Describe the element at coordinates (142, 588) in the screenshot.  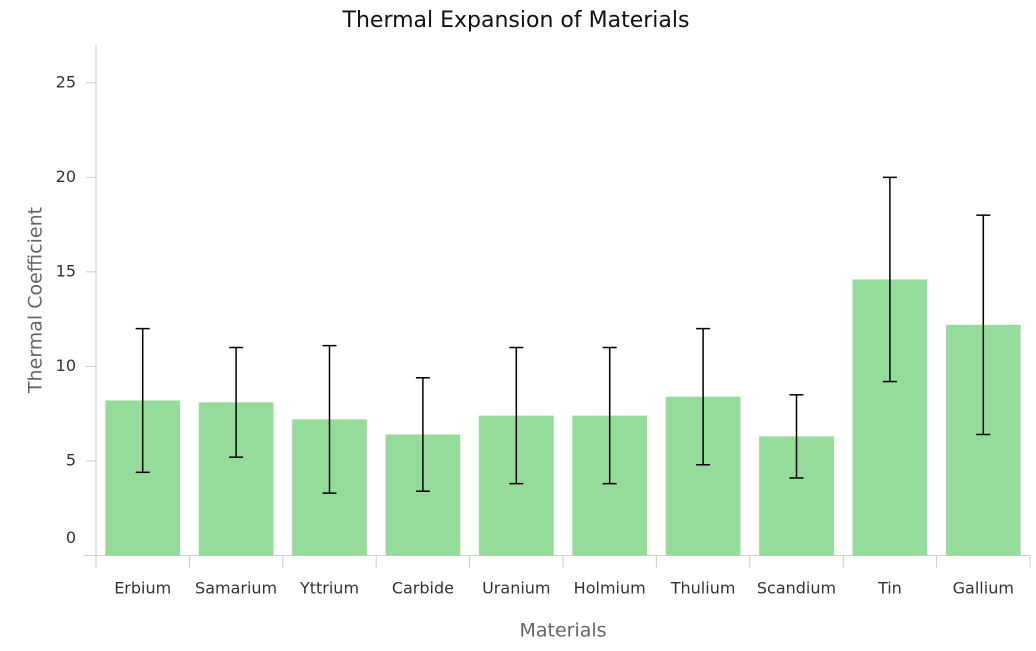
I see `x-tick-label: Erbium` at that location.